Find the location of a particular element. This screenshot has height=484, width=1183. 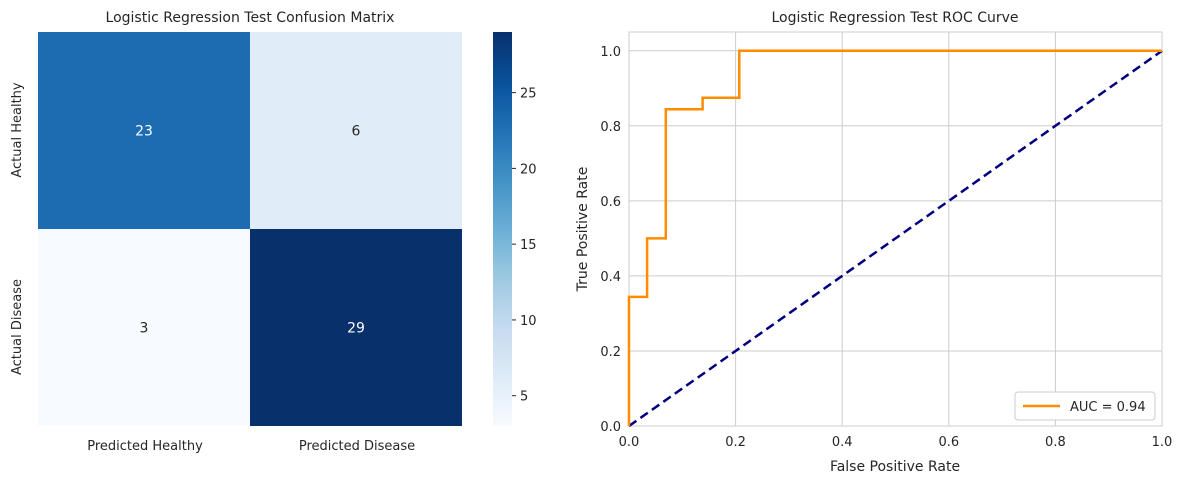

row-label-actual-healthy: Actual Healthy is located at coordinates (17, 130).